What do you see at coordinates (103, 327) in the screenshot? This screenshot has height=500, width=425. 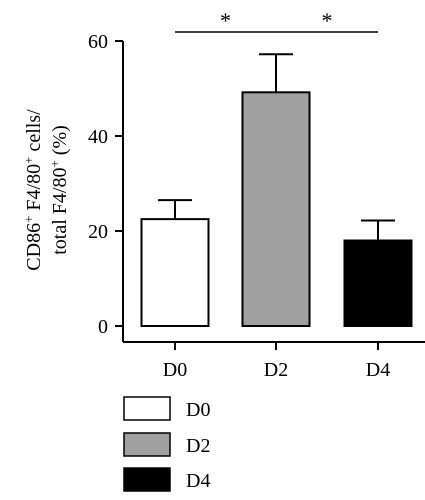 I see `y-tick-label: 0` at bounding box center [103, 327].